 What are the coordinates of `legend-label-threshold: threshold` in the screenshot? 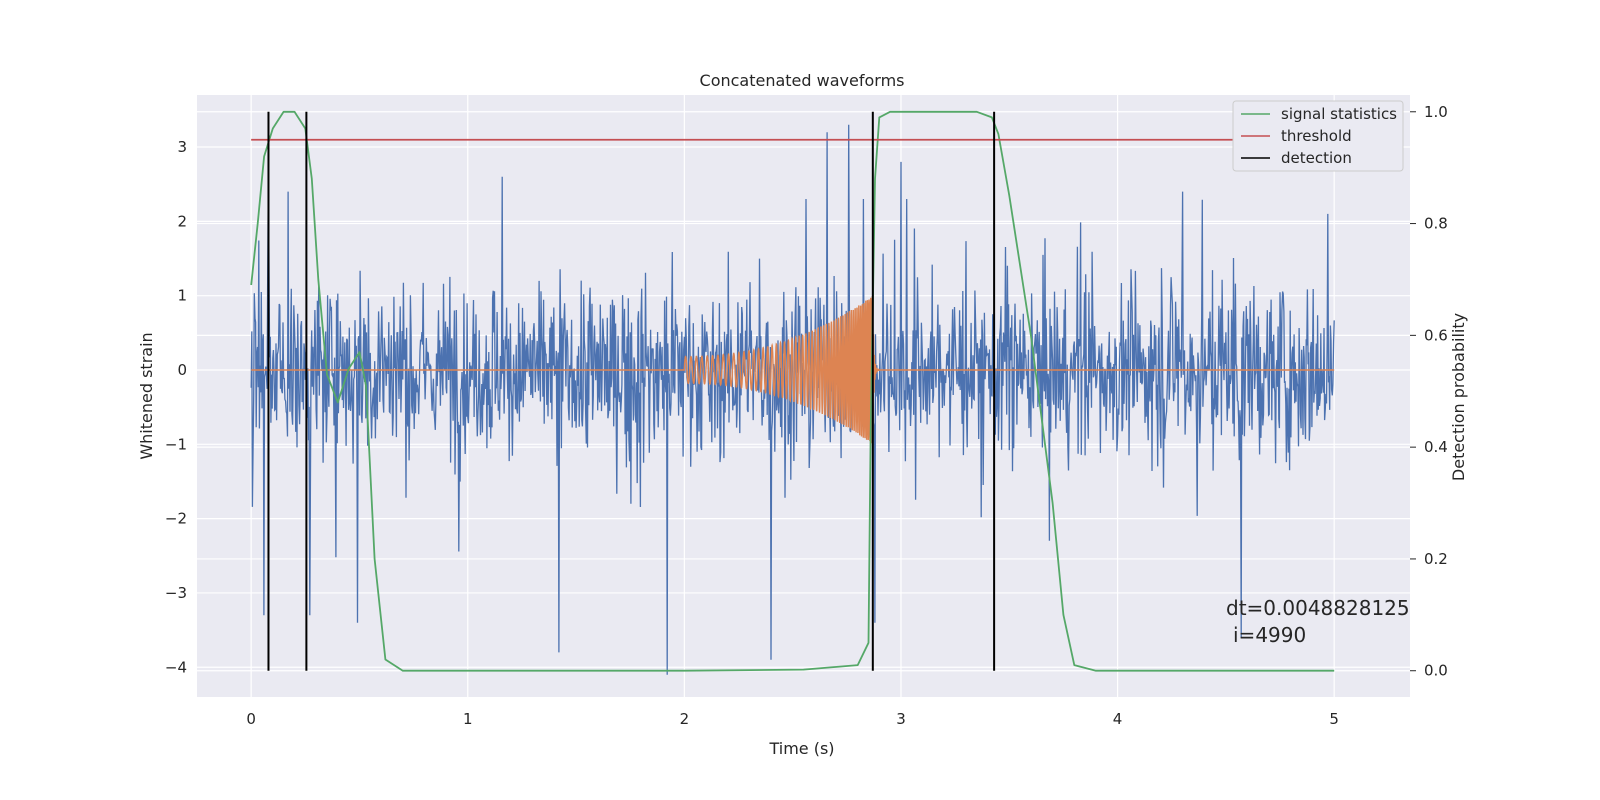 It's located at (1316, 136).